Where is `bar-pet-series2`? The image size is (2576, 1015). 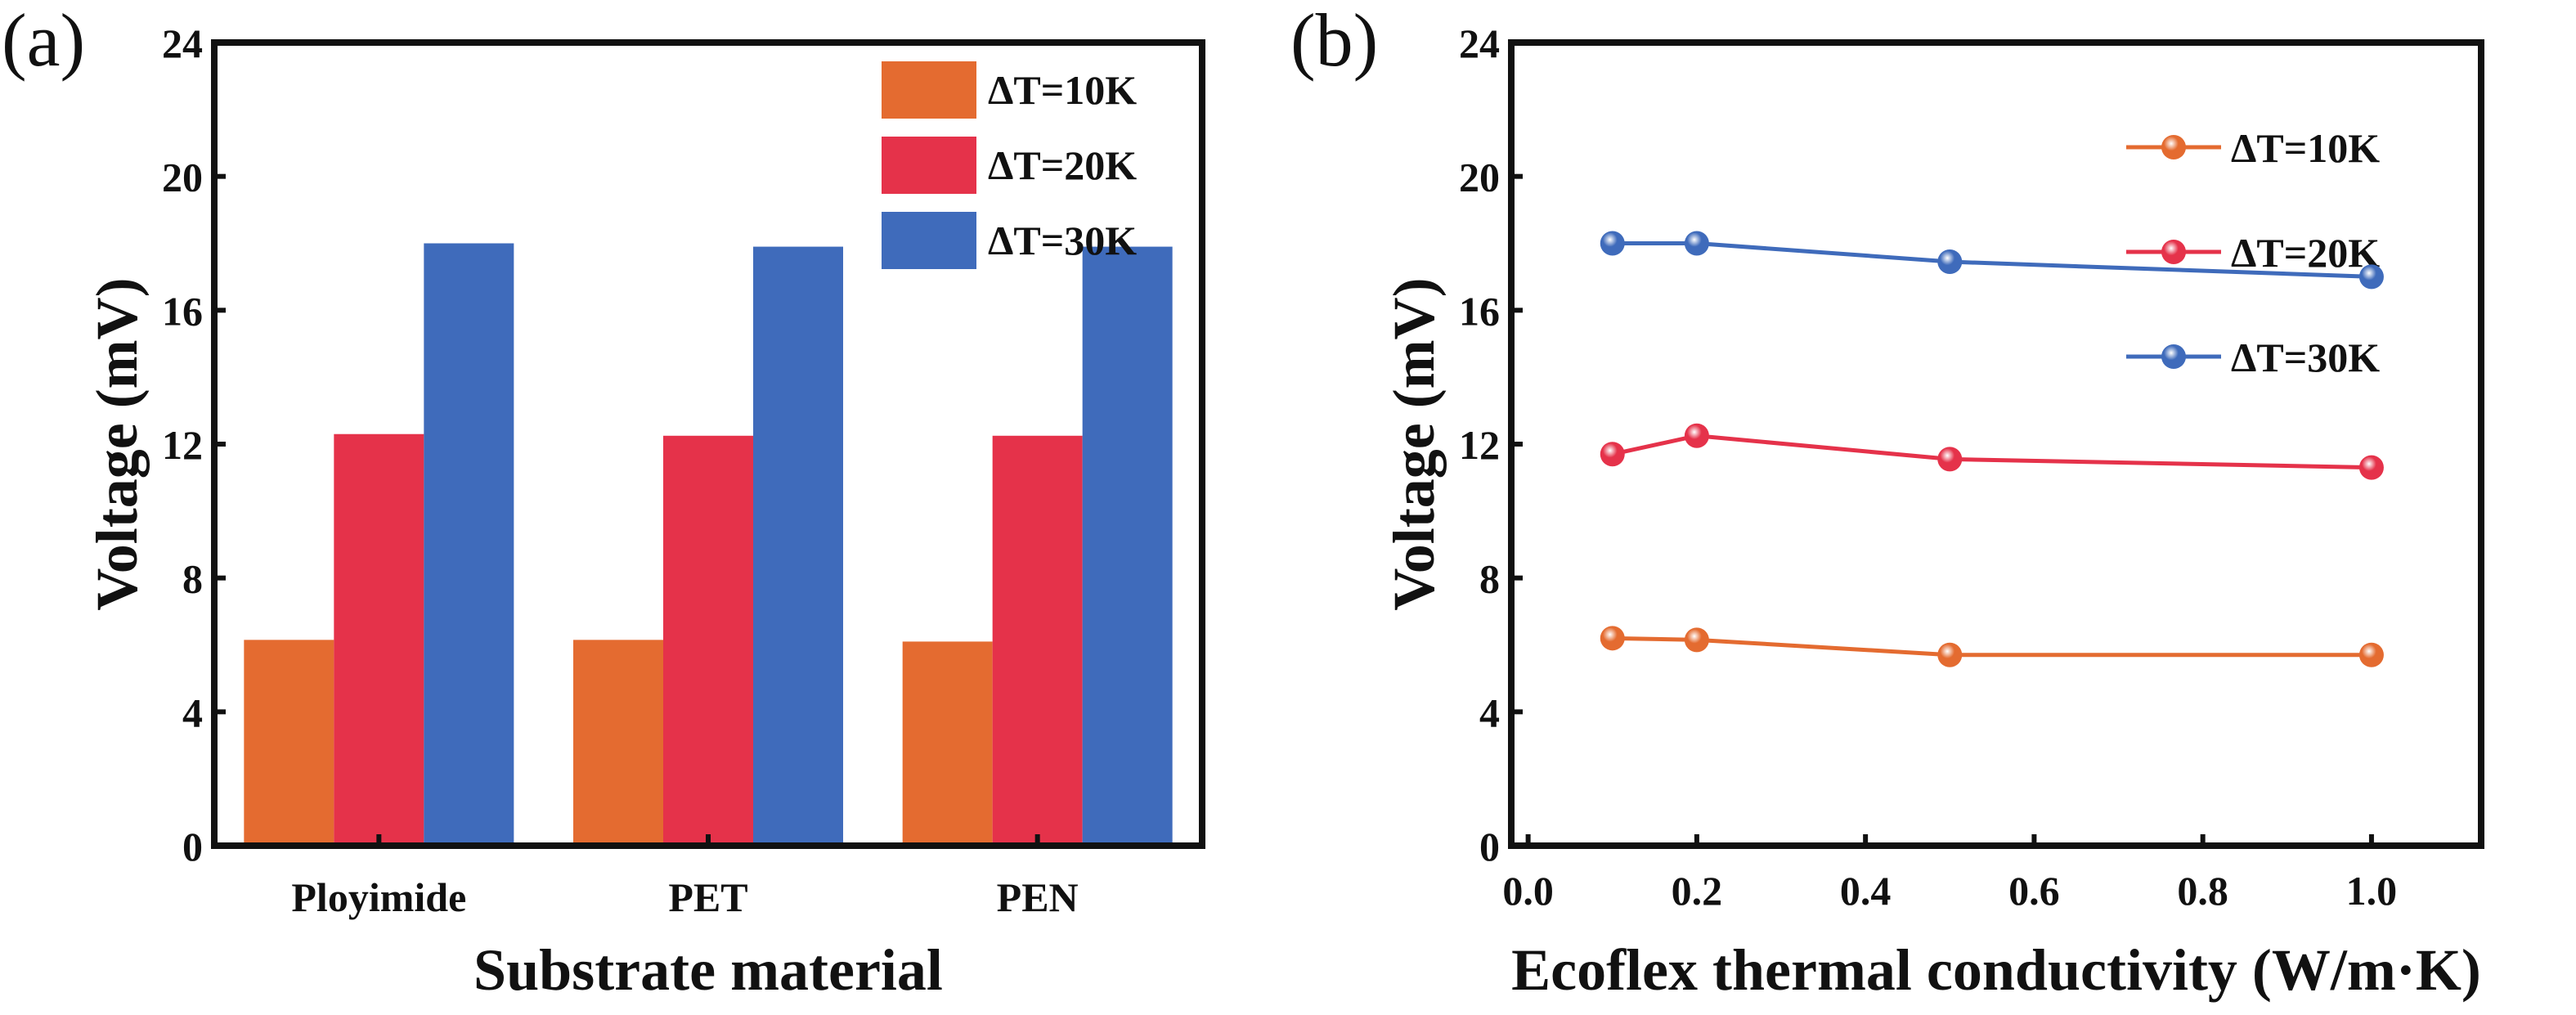
bar-pet-series2 is located at coordinates (708, 640).